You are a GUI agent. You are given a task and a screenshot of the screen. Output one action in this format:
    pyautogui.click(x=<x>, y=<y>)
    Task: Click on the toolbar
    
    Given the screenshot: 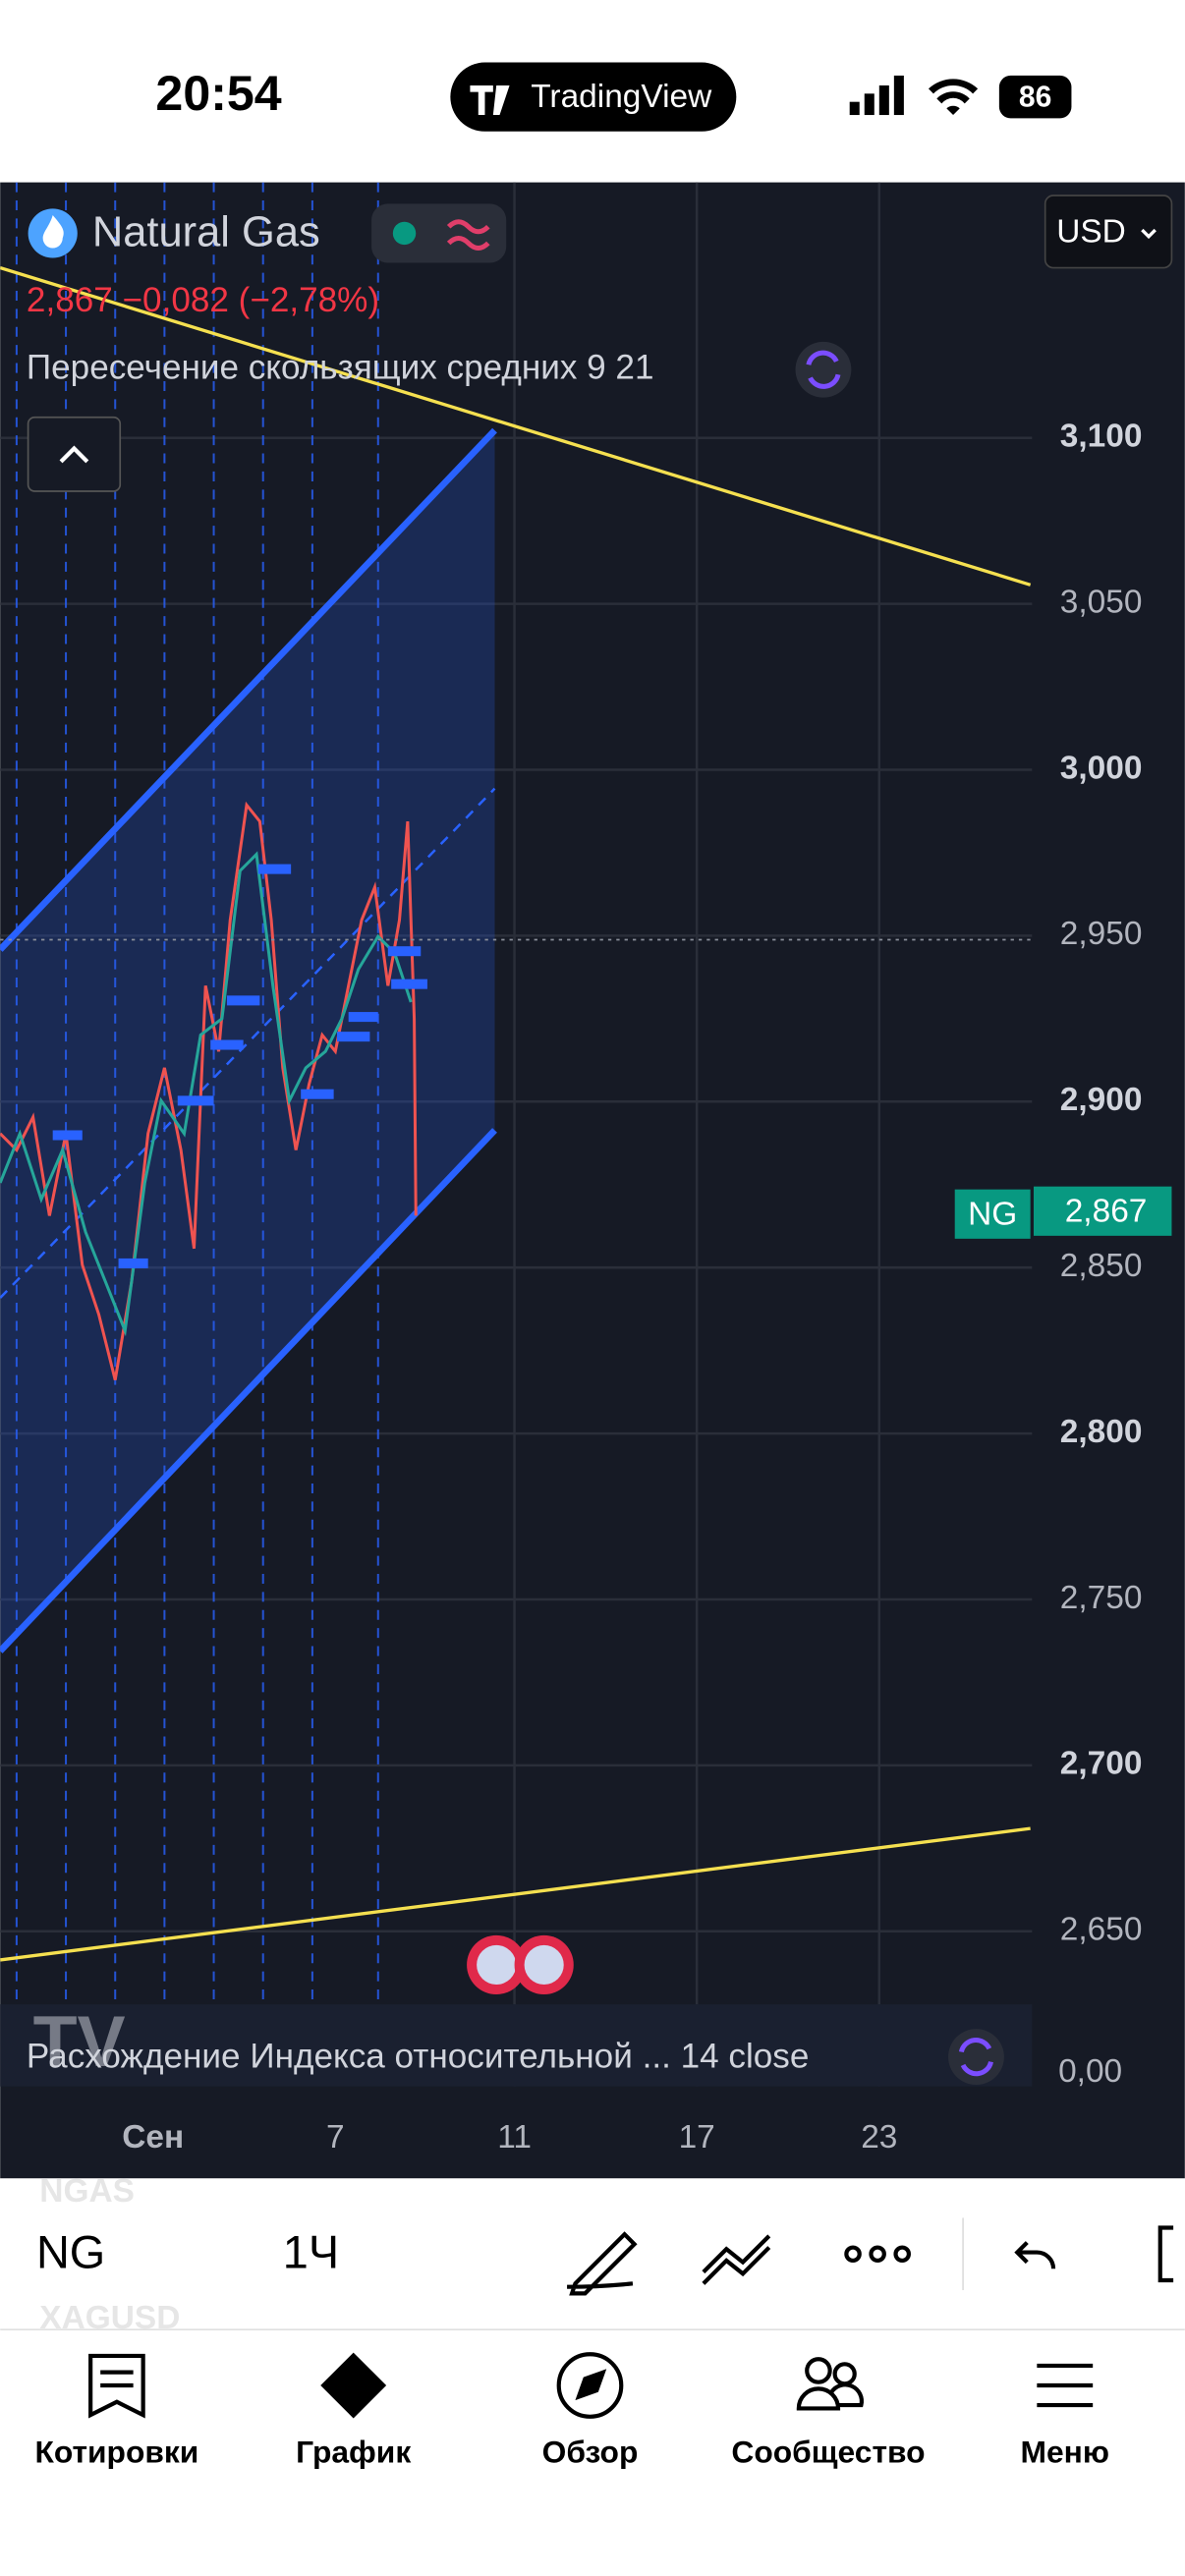 What is the action you would take?
    pyautogui.click(x=592, y=2254)
    